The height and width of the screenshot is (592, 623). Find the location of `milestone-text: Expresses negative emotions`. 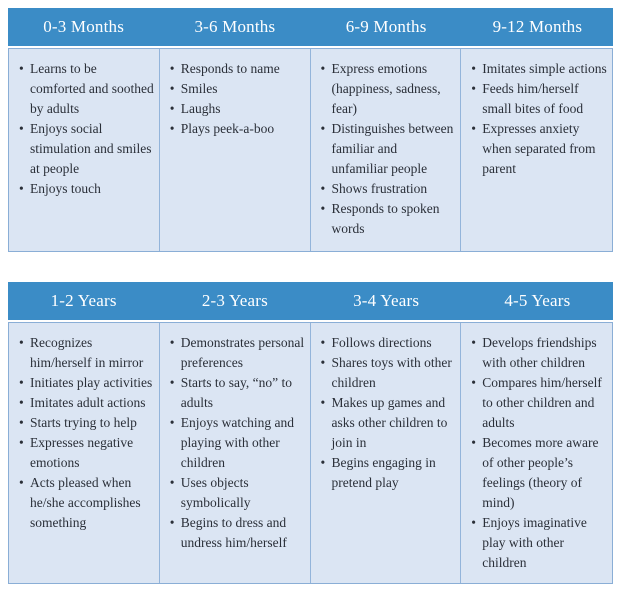

milestone-text: Expresses negative emotions is located at coordinates (82, 452).